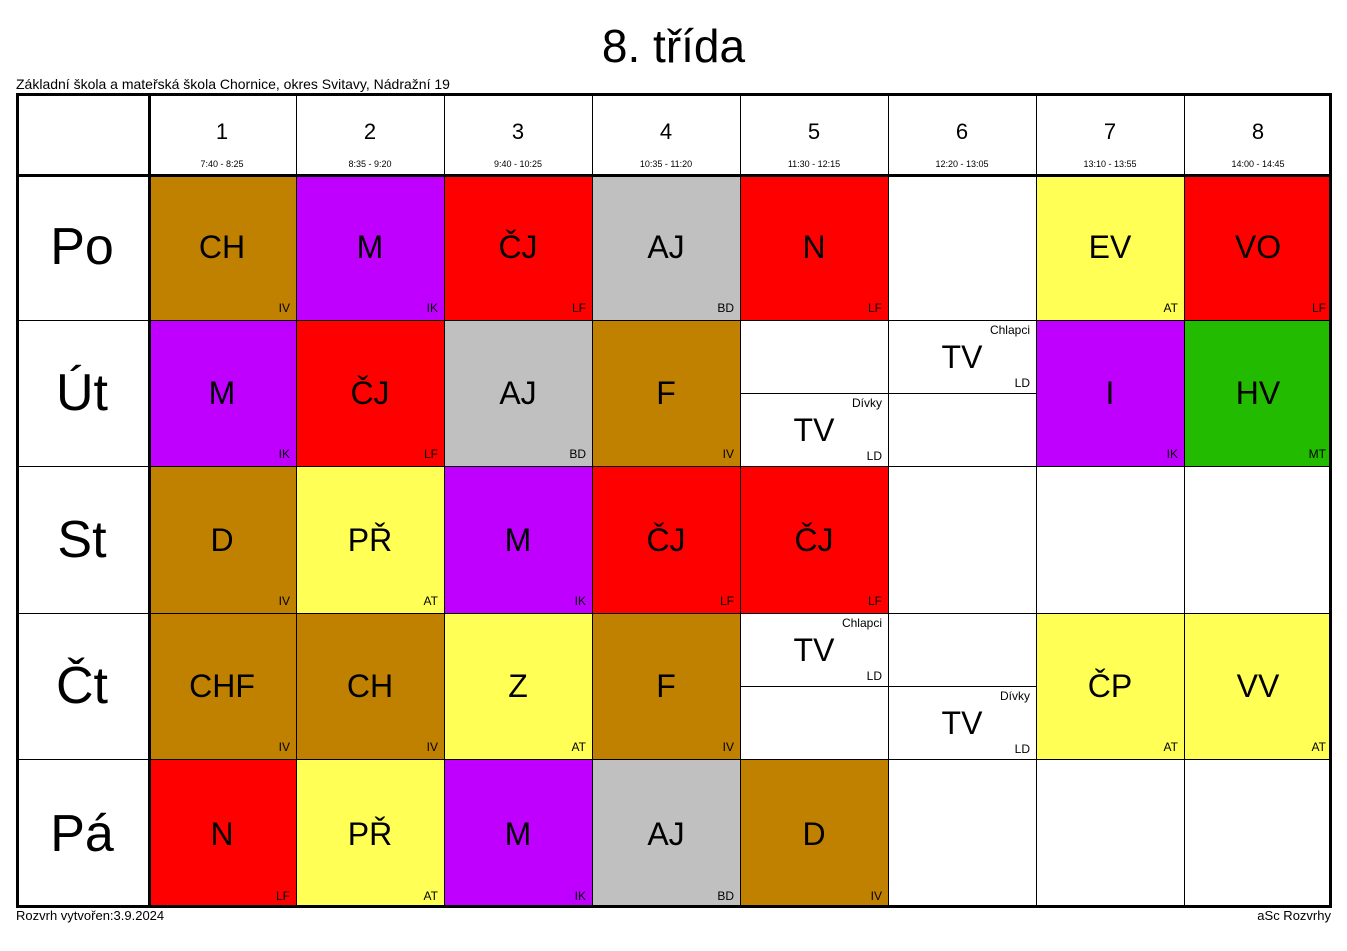  What do you see at coordinates (666, 131) in the screenshot?
I see `period-number: 4` at bounding box center [666, 131].